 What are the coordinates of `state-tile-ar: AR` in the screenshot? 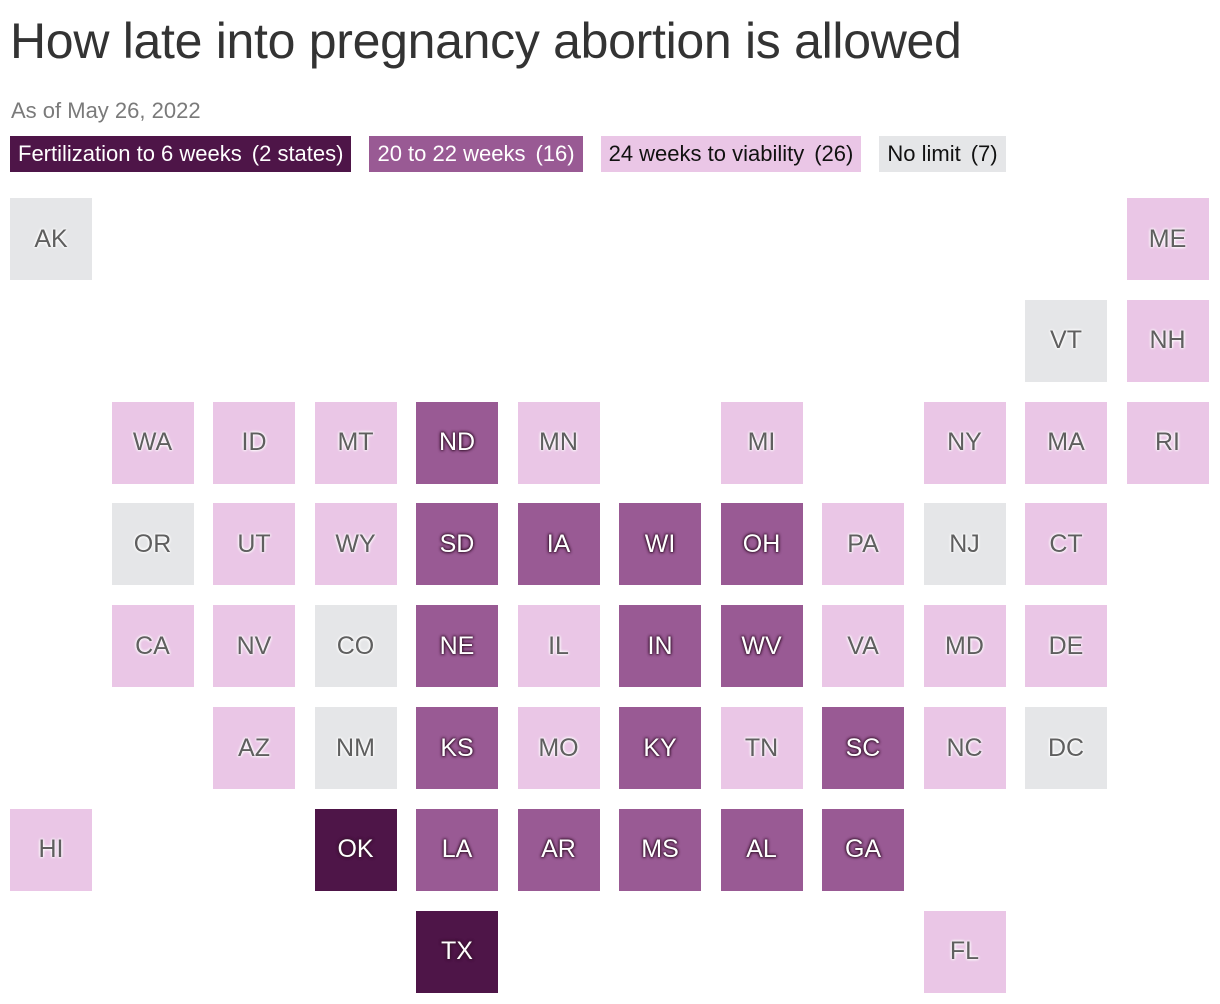 It's located at (558, 849).